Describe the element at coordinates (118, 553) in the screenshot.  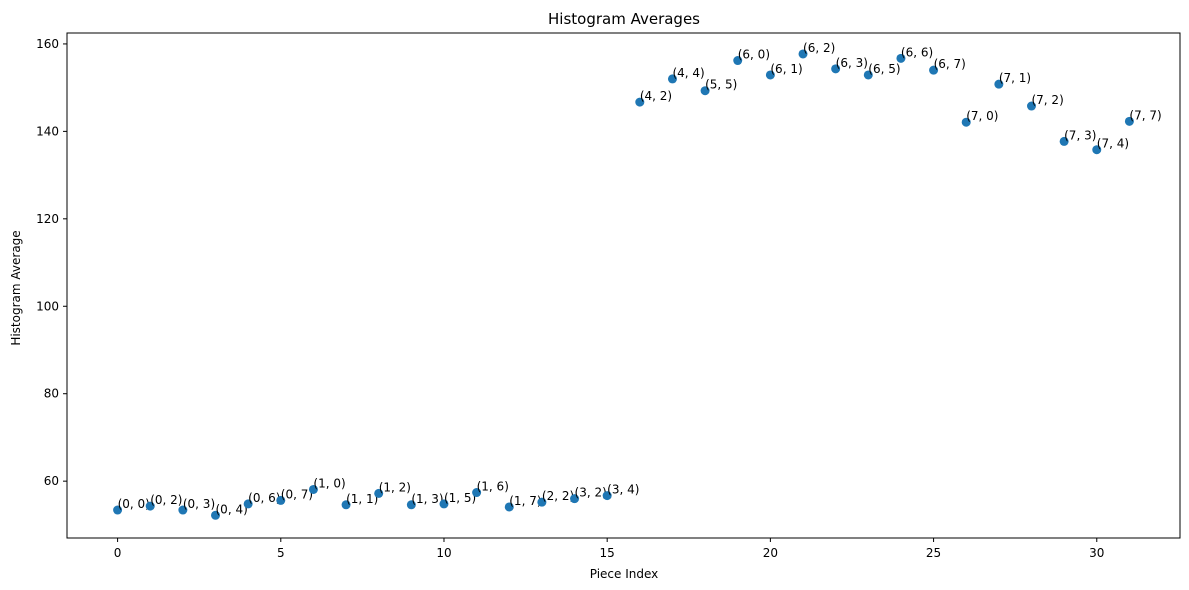
I see `x-tick-label: 0` at that location.